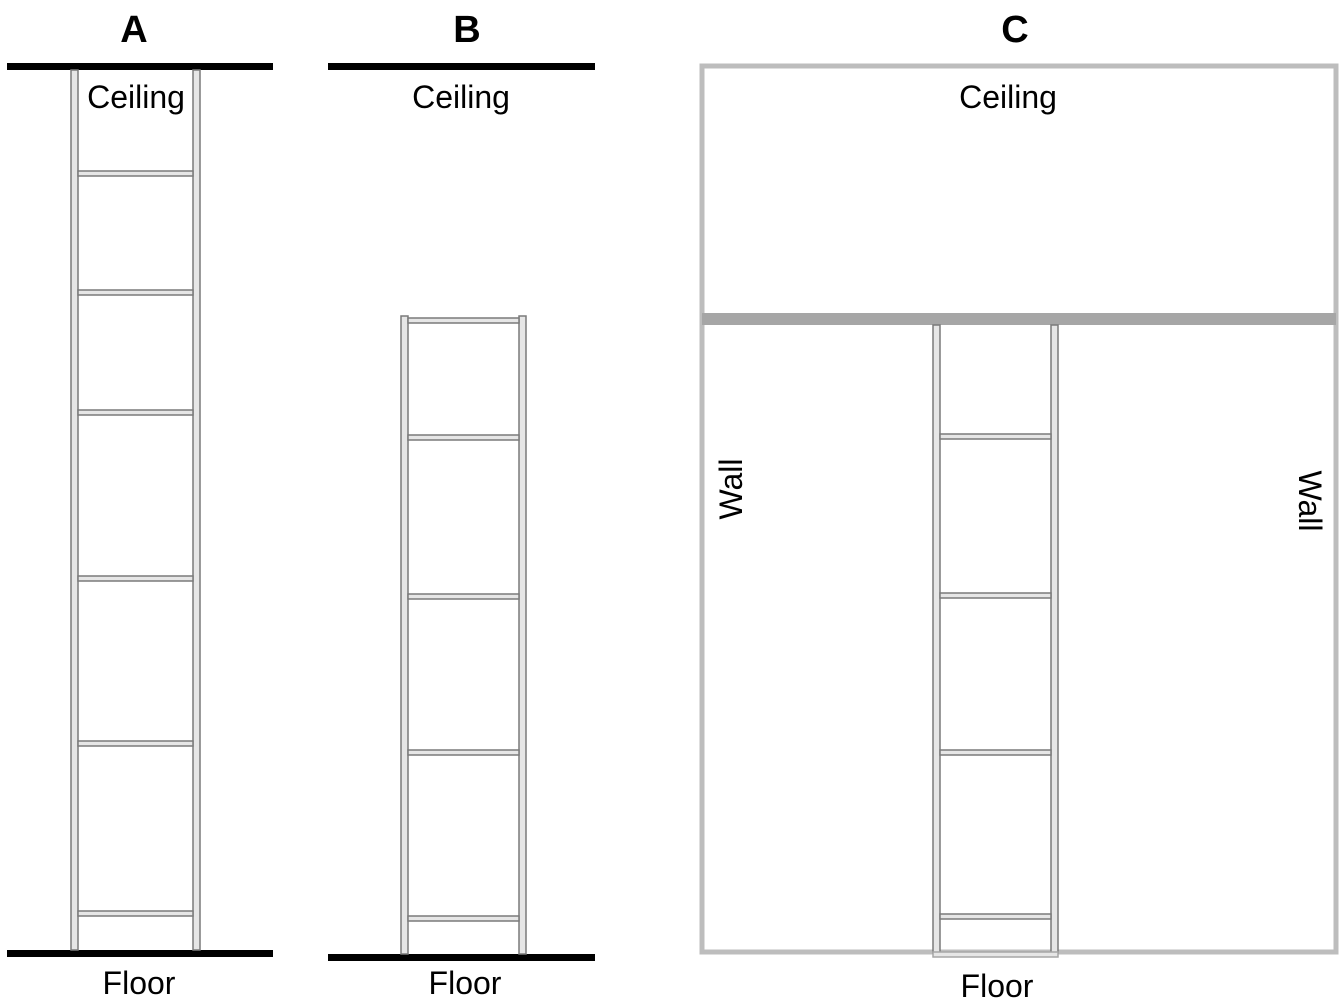 This screenshot has width=1344, height=1007. What do you see at coordinates (461, 66) in the screenshot?
I see `panel-b-ceiling-line` at bounding box center [461, 66].